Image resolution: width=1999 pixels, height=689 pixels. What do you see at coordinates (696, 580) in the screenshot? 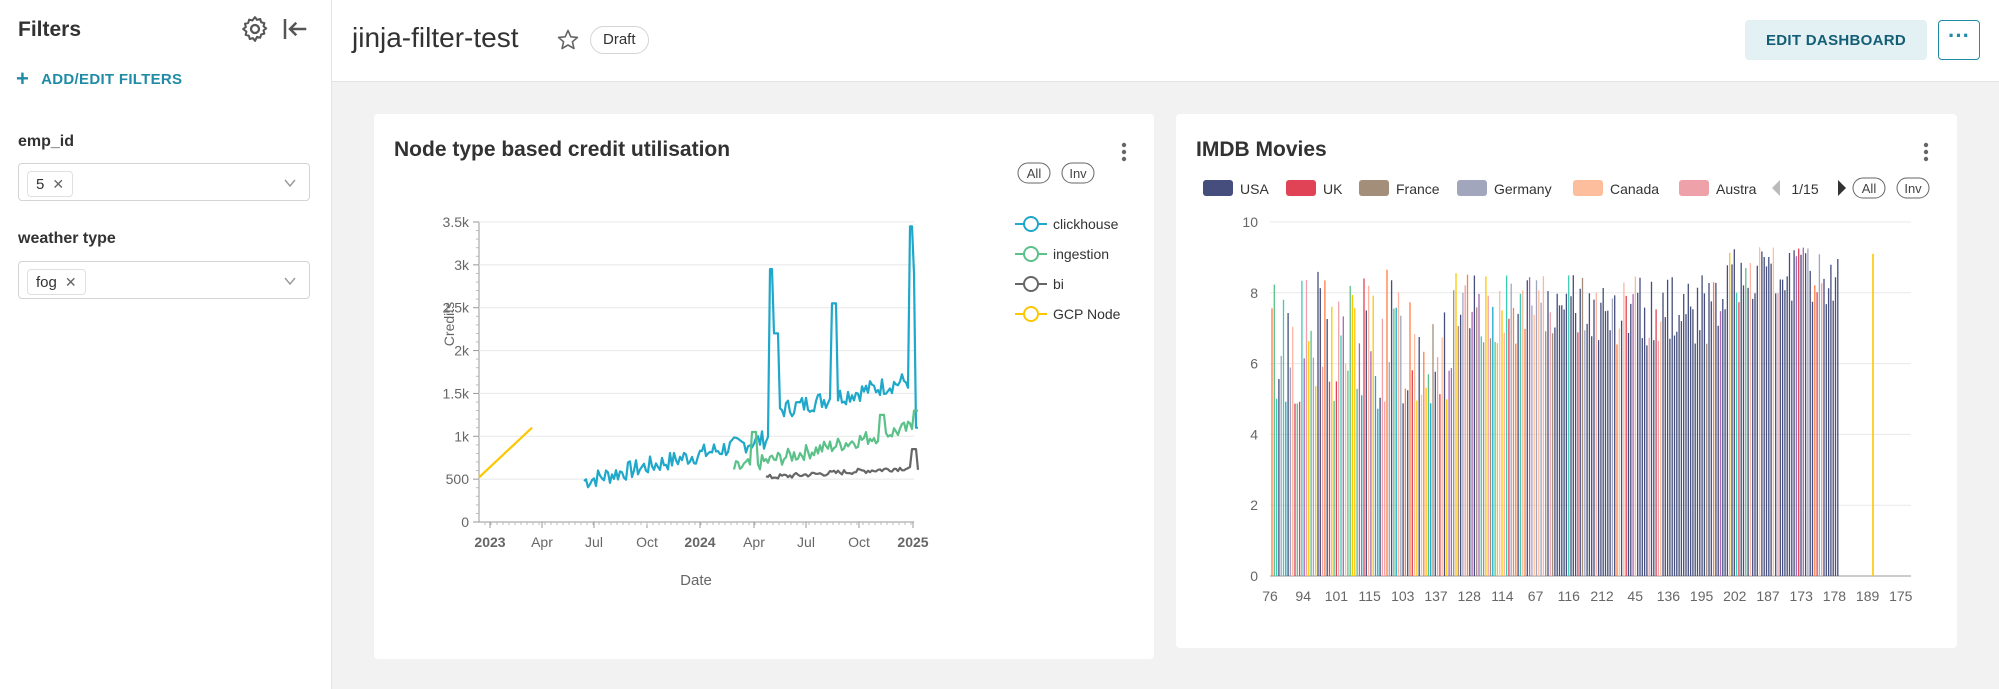
I see `x-axis-label: Date` at bounding box center [696, 580].